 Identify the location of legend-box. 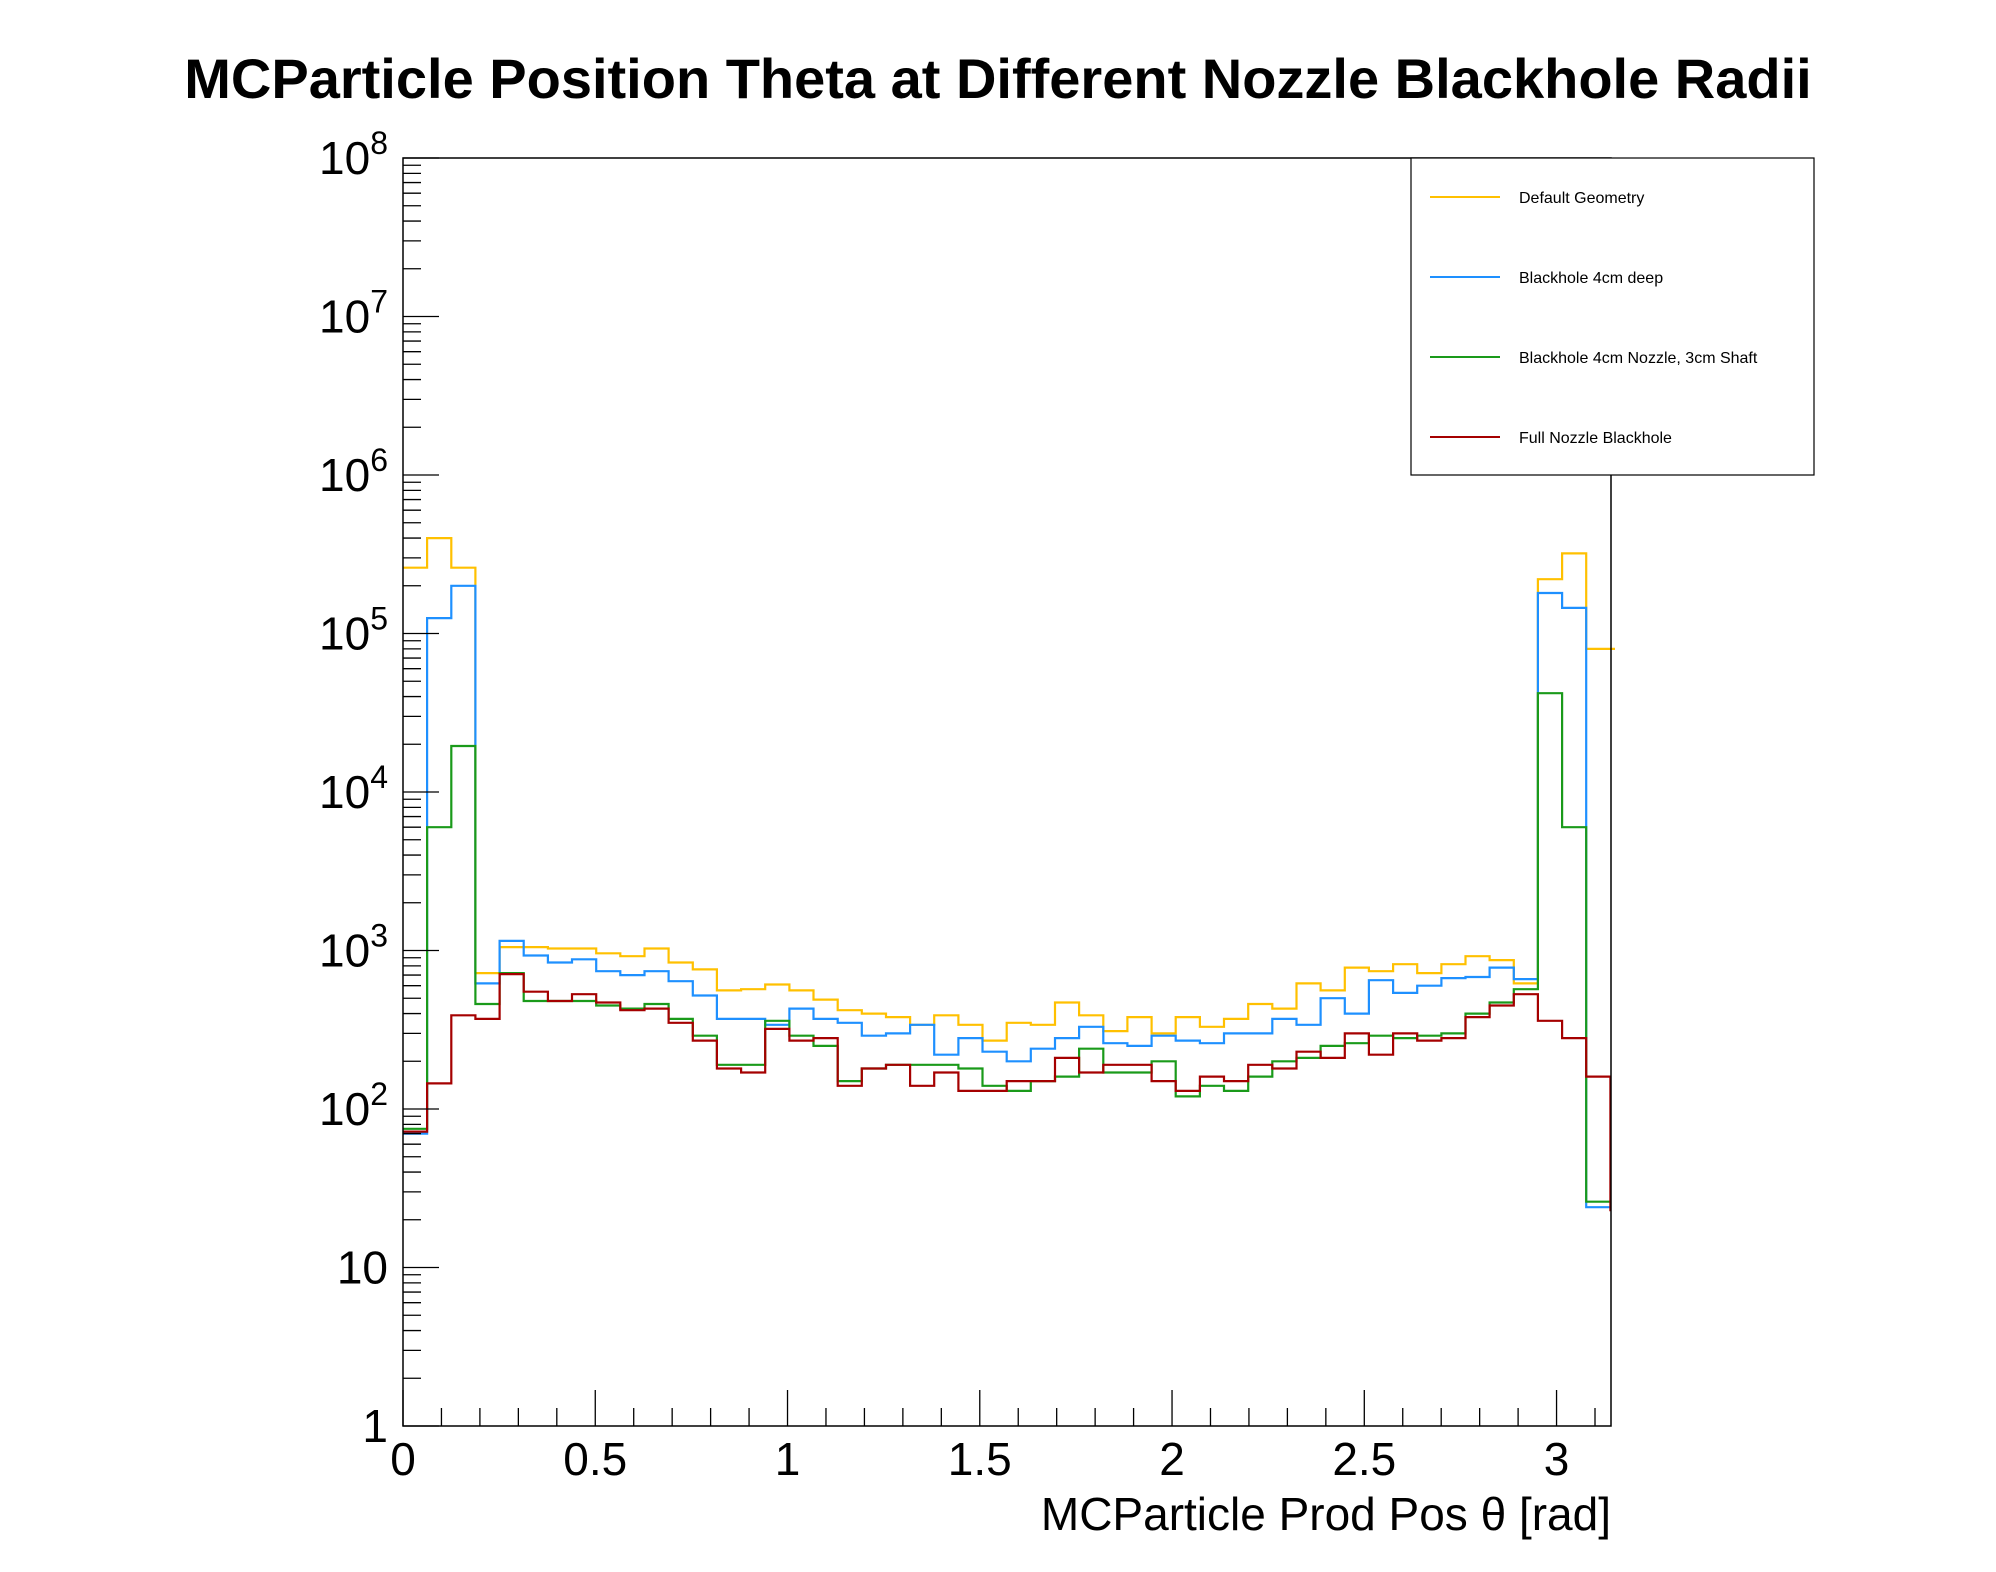
(1612, 316).